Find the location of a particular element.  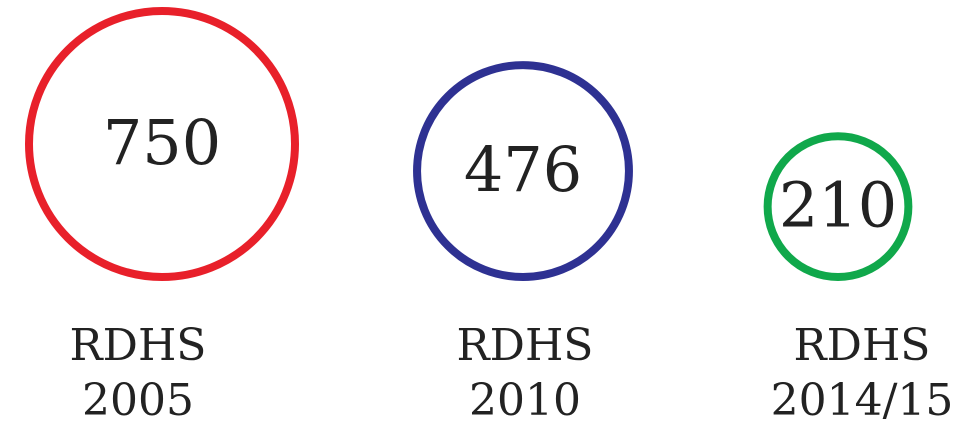

category-label: RDHS 2005 is located at coordinates (138, 372).